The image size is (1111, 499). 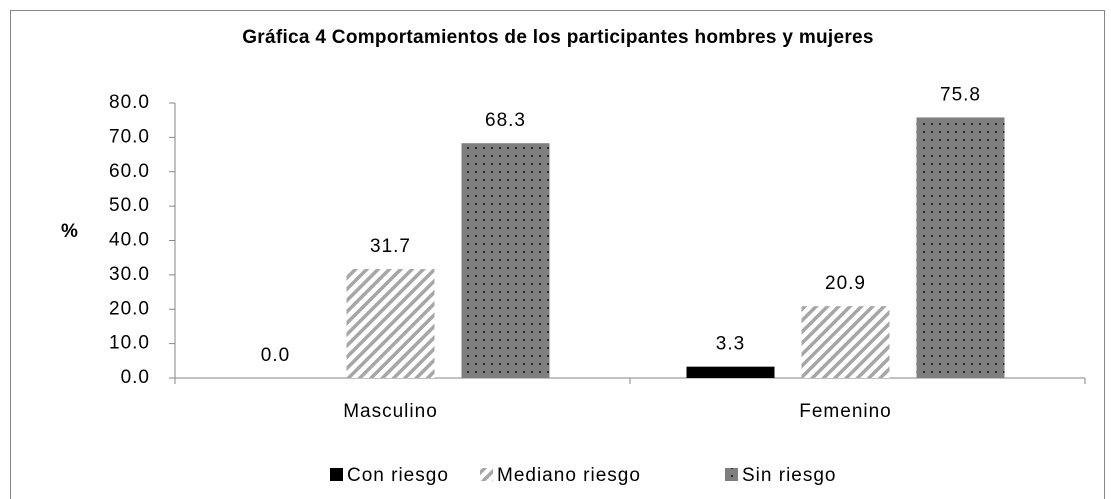 I want to click on value-label: 75.8, so click(x=960, y=94).